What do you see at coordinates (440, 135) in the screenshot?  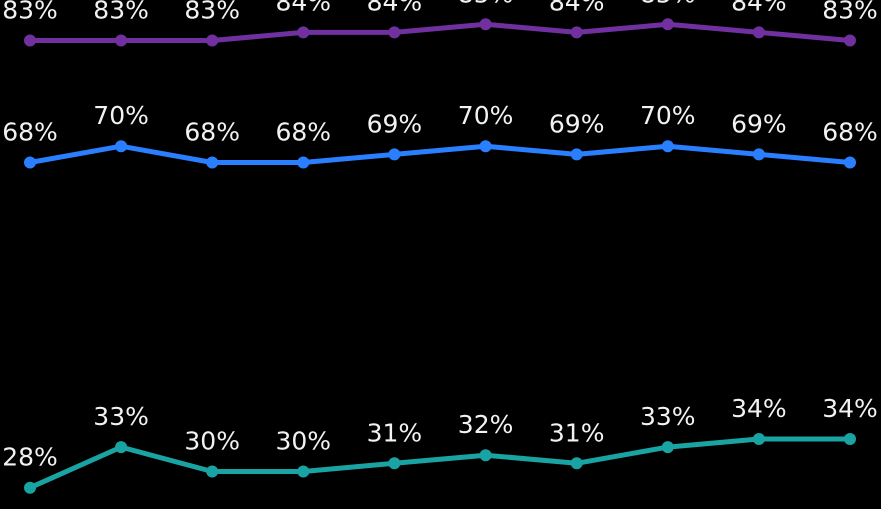 I see `series-2: 68% 70% 68% 68% 69% 70% 69% 70% 69% 68%` at bounding box center [440, 135].